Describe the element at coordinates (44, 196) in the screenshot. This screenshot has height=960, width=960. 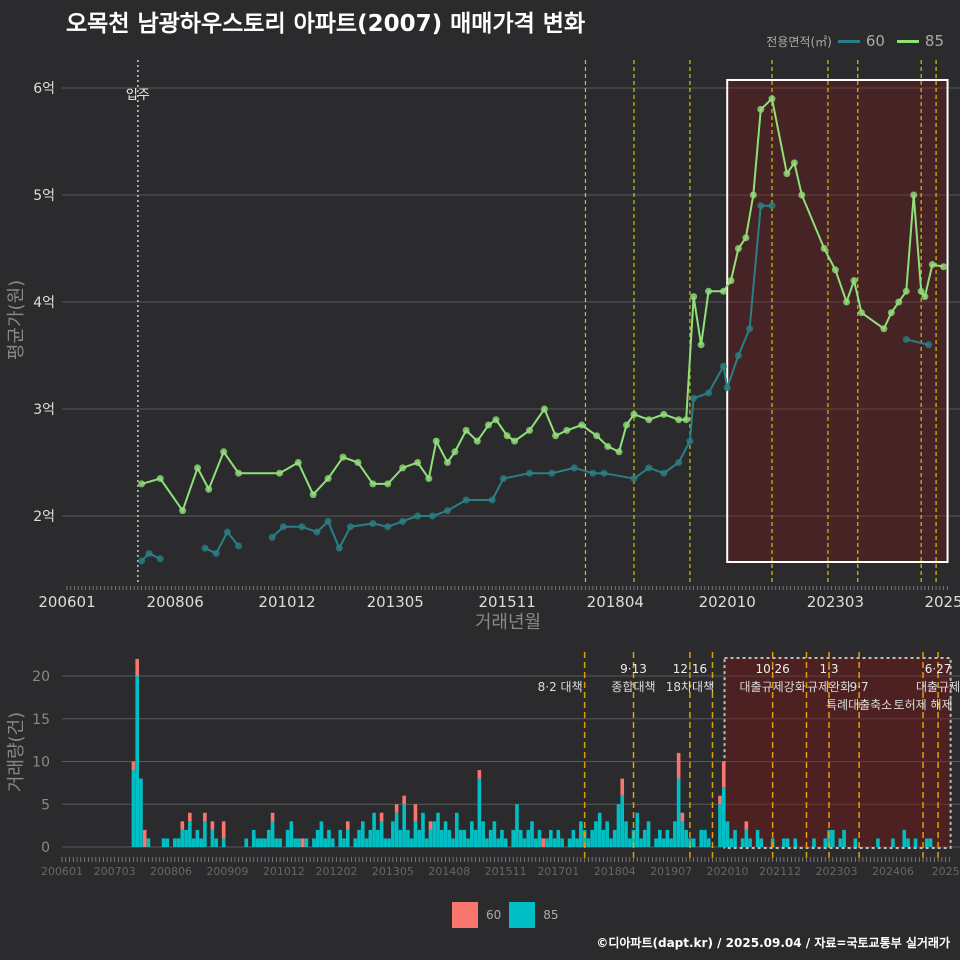
I see `y-tick-label: 5억` at that location.